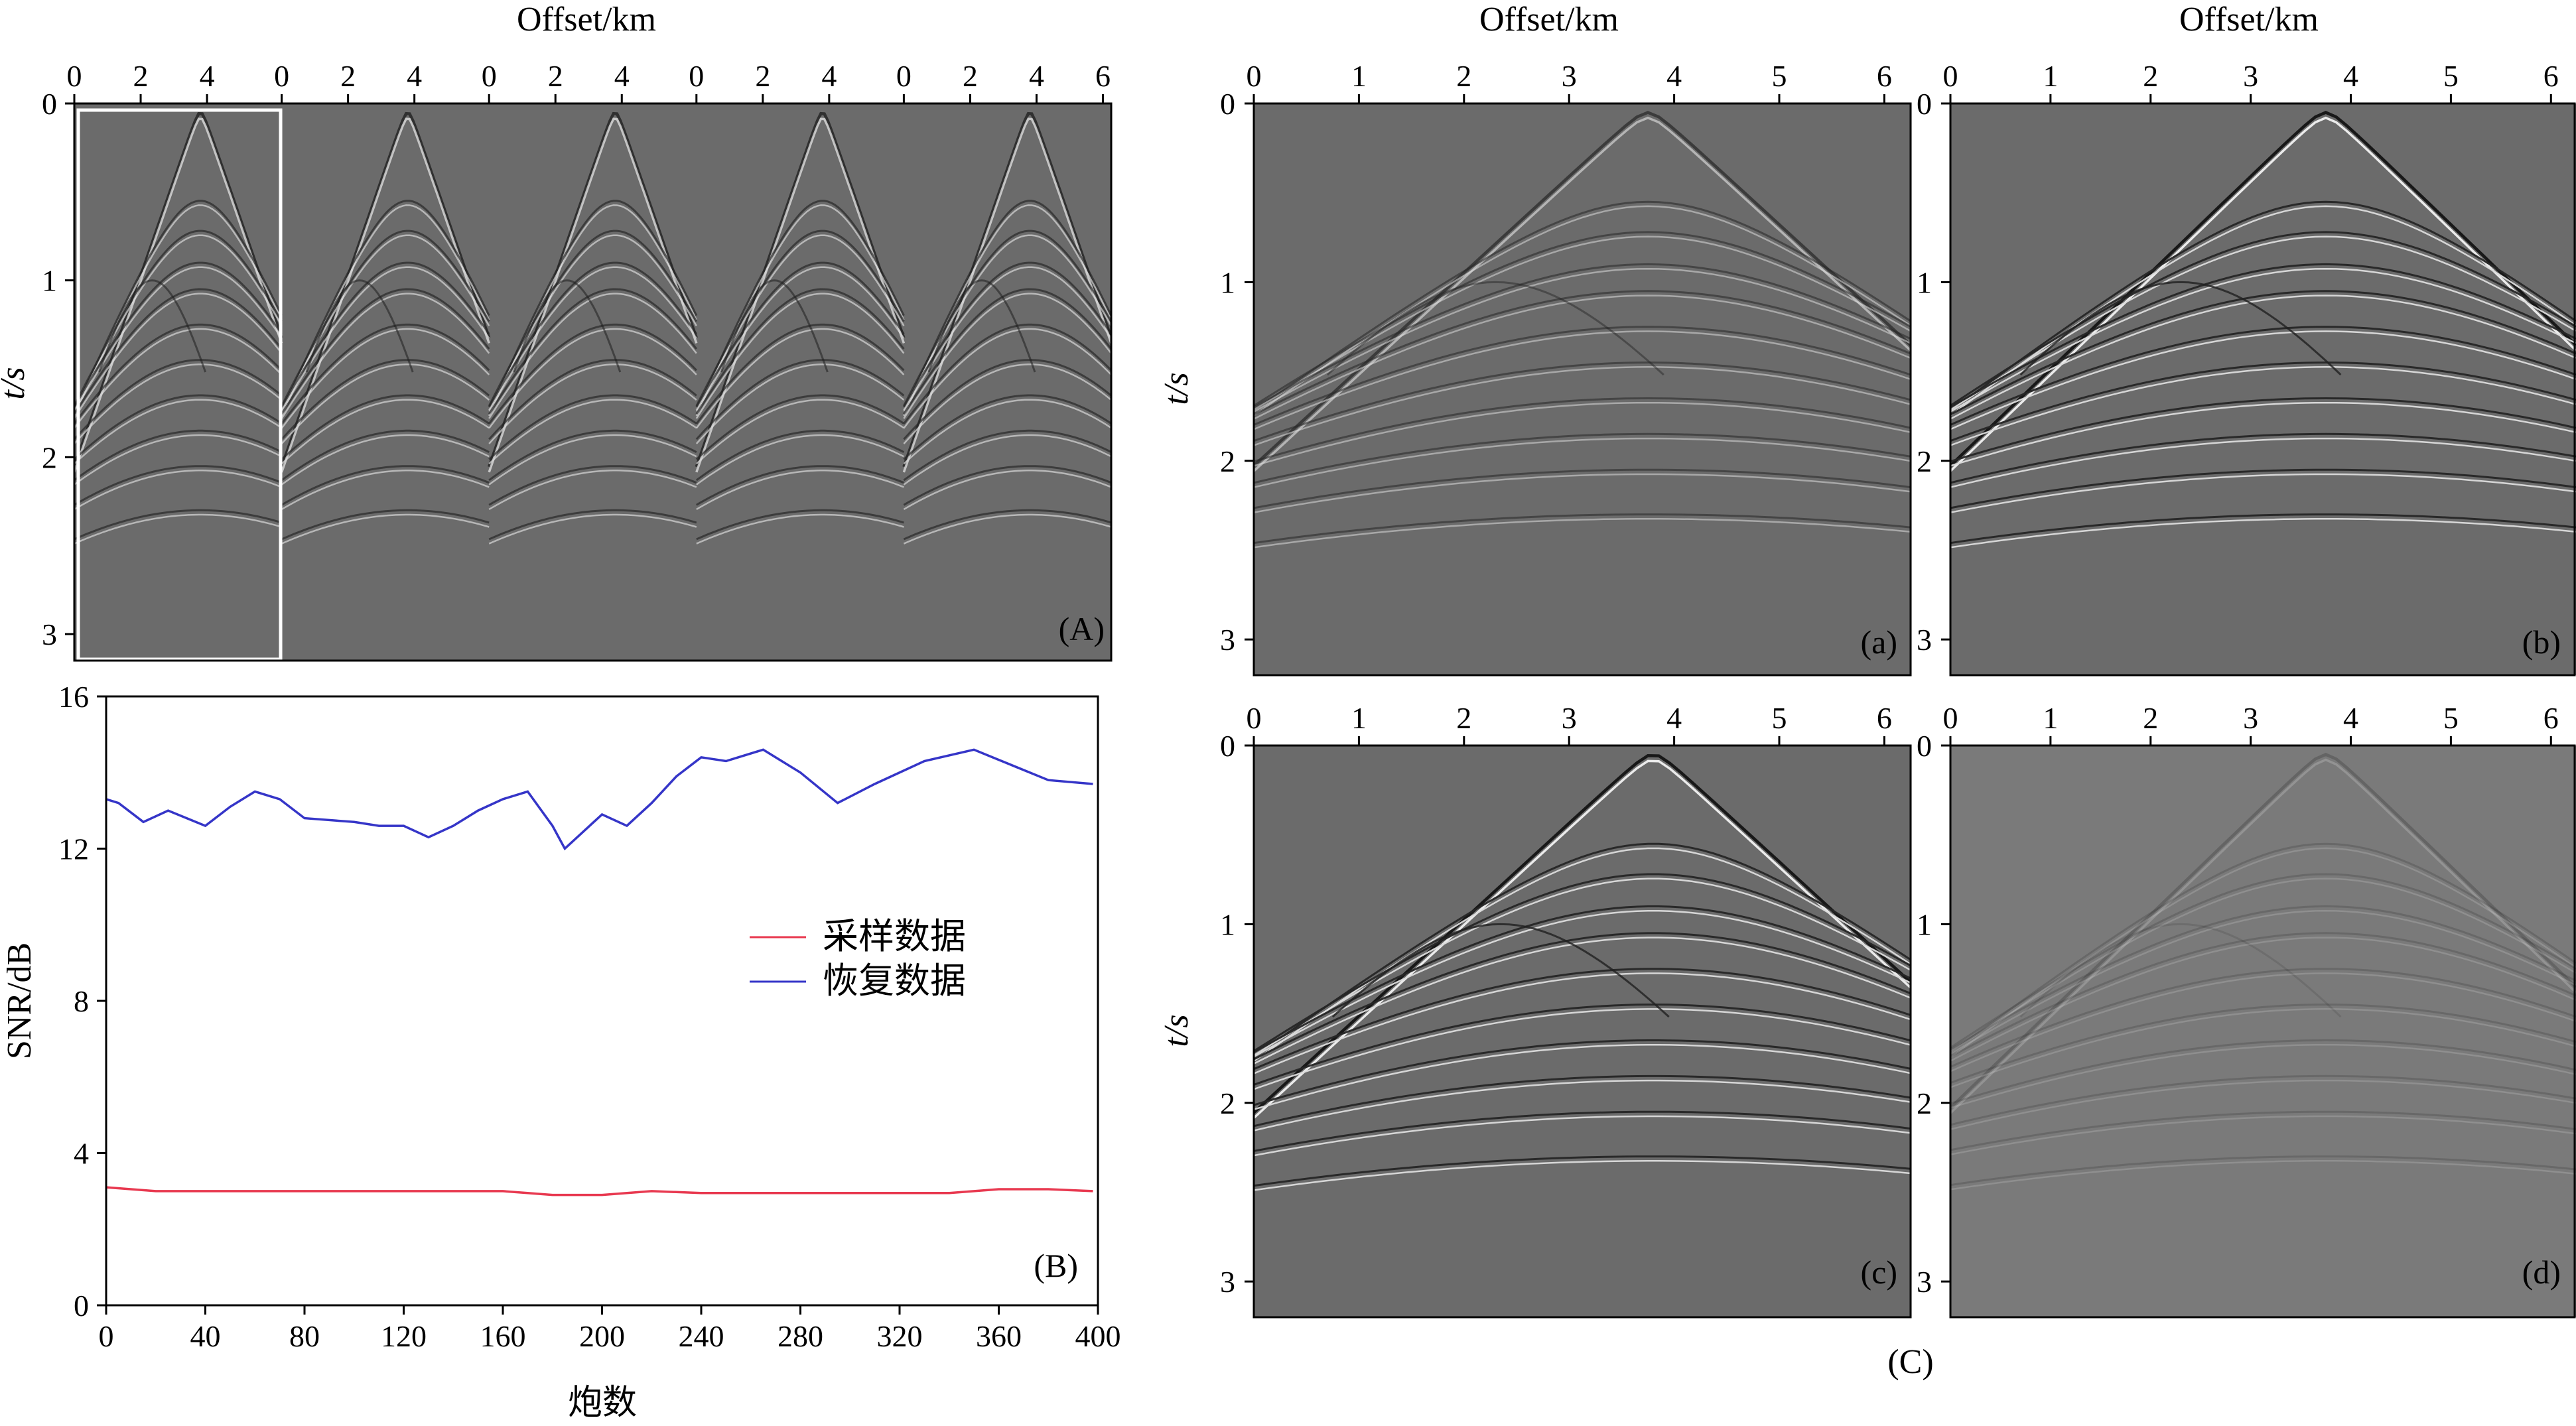 The image size is (2576, 1426). What do you see at coordinates (696, 76) in the screenshot?
I see `panel-A-x-tick-label: 0` at bounding box center [696, 76].